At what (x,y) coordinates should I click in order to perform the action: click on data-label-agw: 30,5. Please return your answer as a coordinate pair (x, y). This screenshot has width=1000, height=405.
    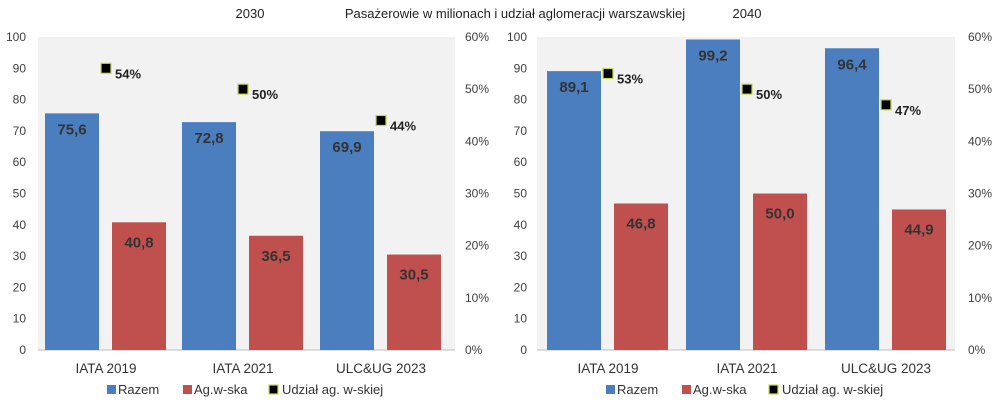
    Looking at the image, I should click on (413, 275).